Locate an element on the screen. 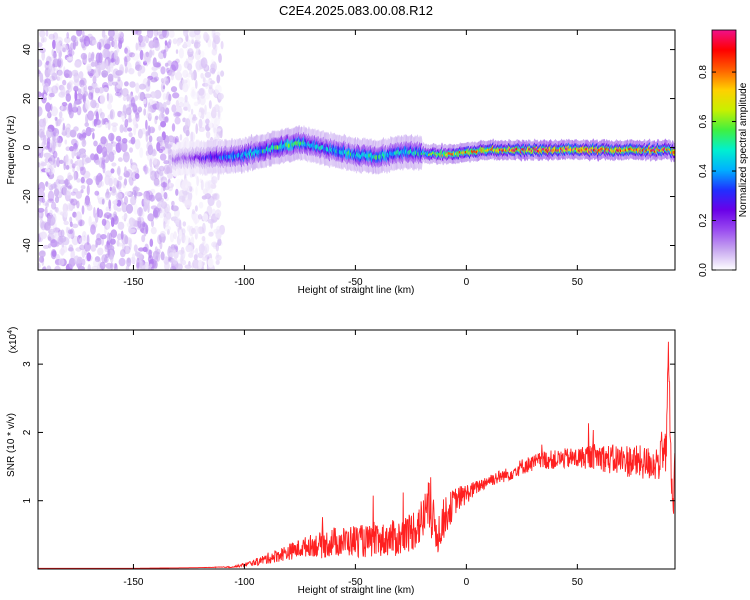 The width and height of the screenshot is (750, 600). x-tick-label: -100 is located at coordinates (244, 582).